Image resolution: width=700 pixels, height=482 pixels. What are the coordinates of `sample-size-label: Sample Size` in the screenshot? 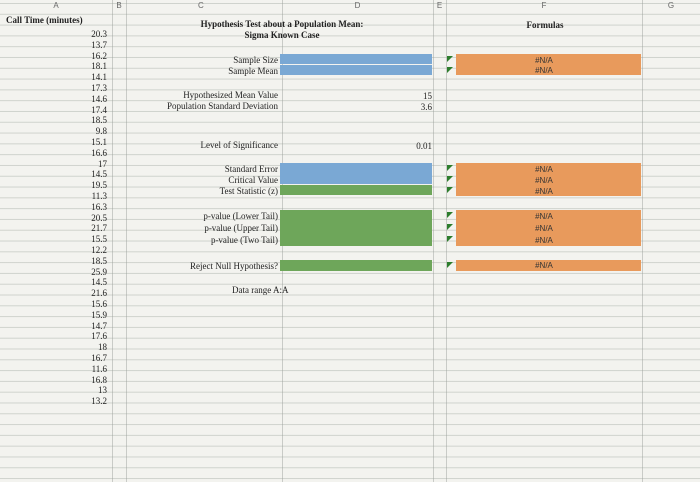 It's located at (255, 60).